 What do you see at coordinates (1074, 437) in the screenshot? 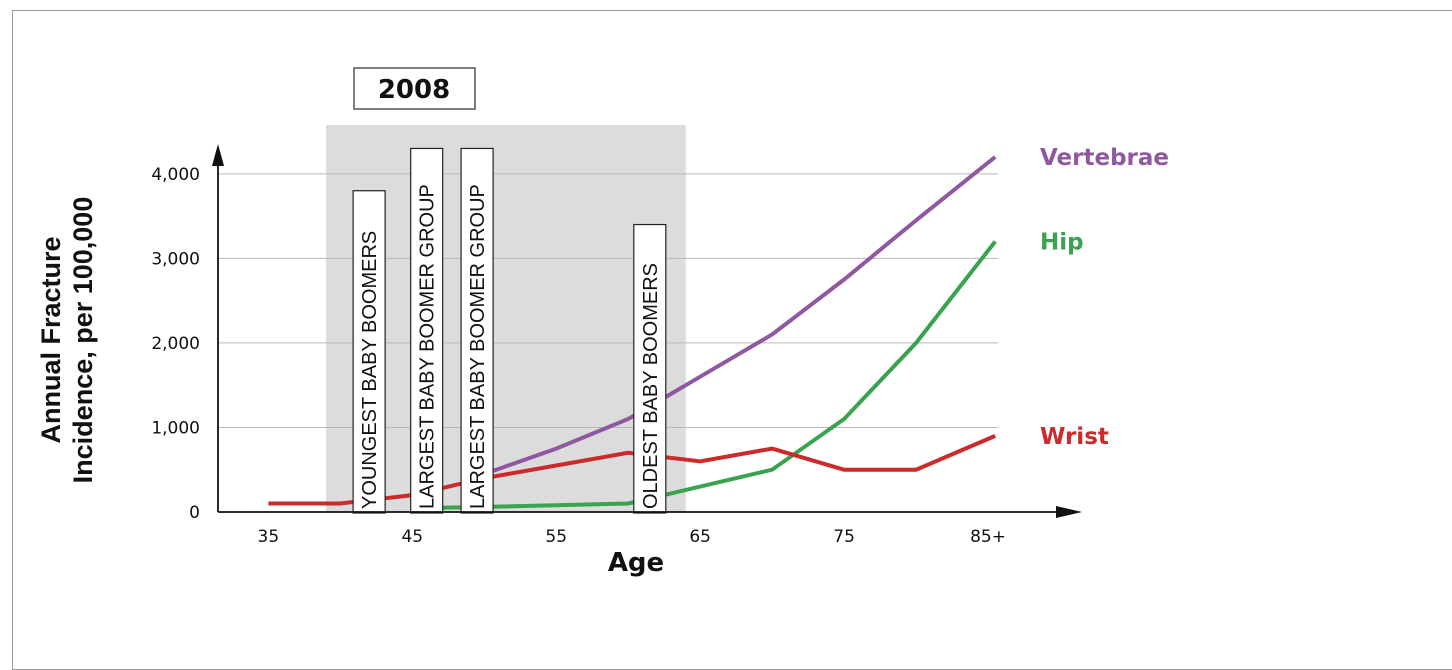
I see `series-label-wrist: Wrist` at bounding box center [1074, 437].